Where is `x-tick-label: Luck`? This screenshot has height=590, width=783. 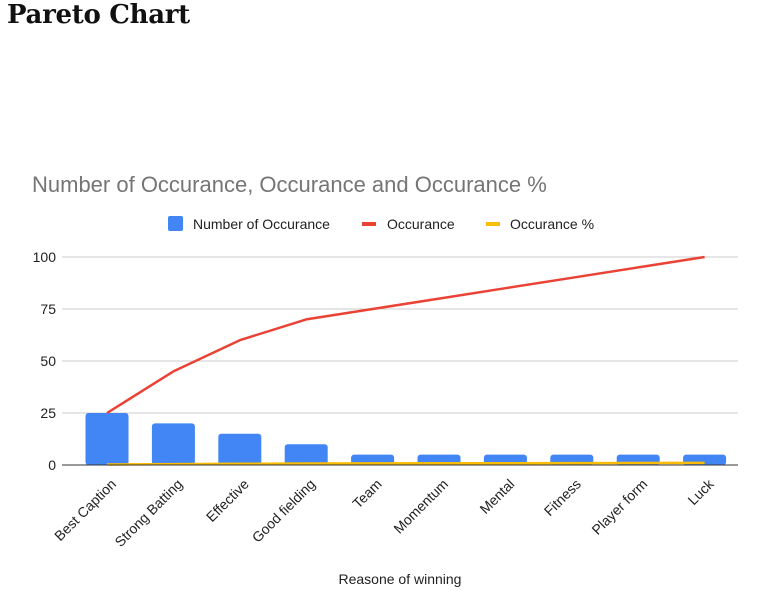 x-tick-label: Luck is located at coordinates (700, 491).